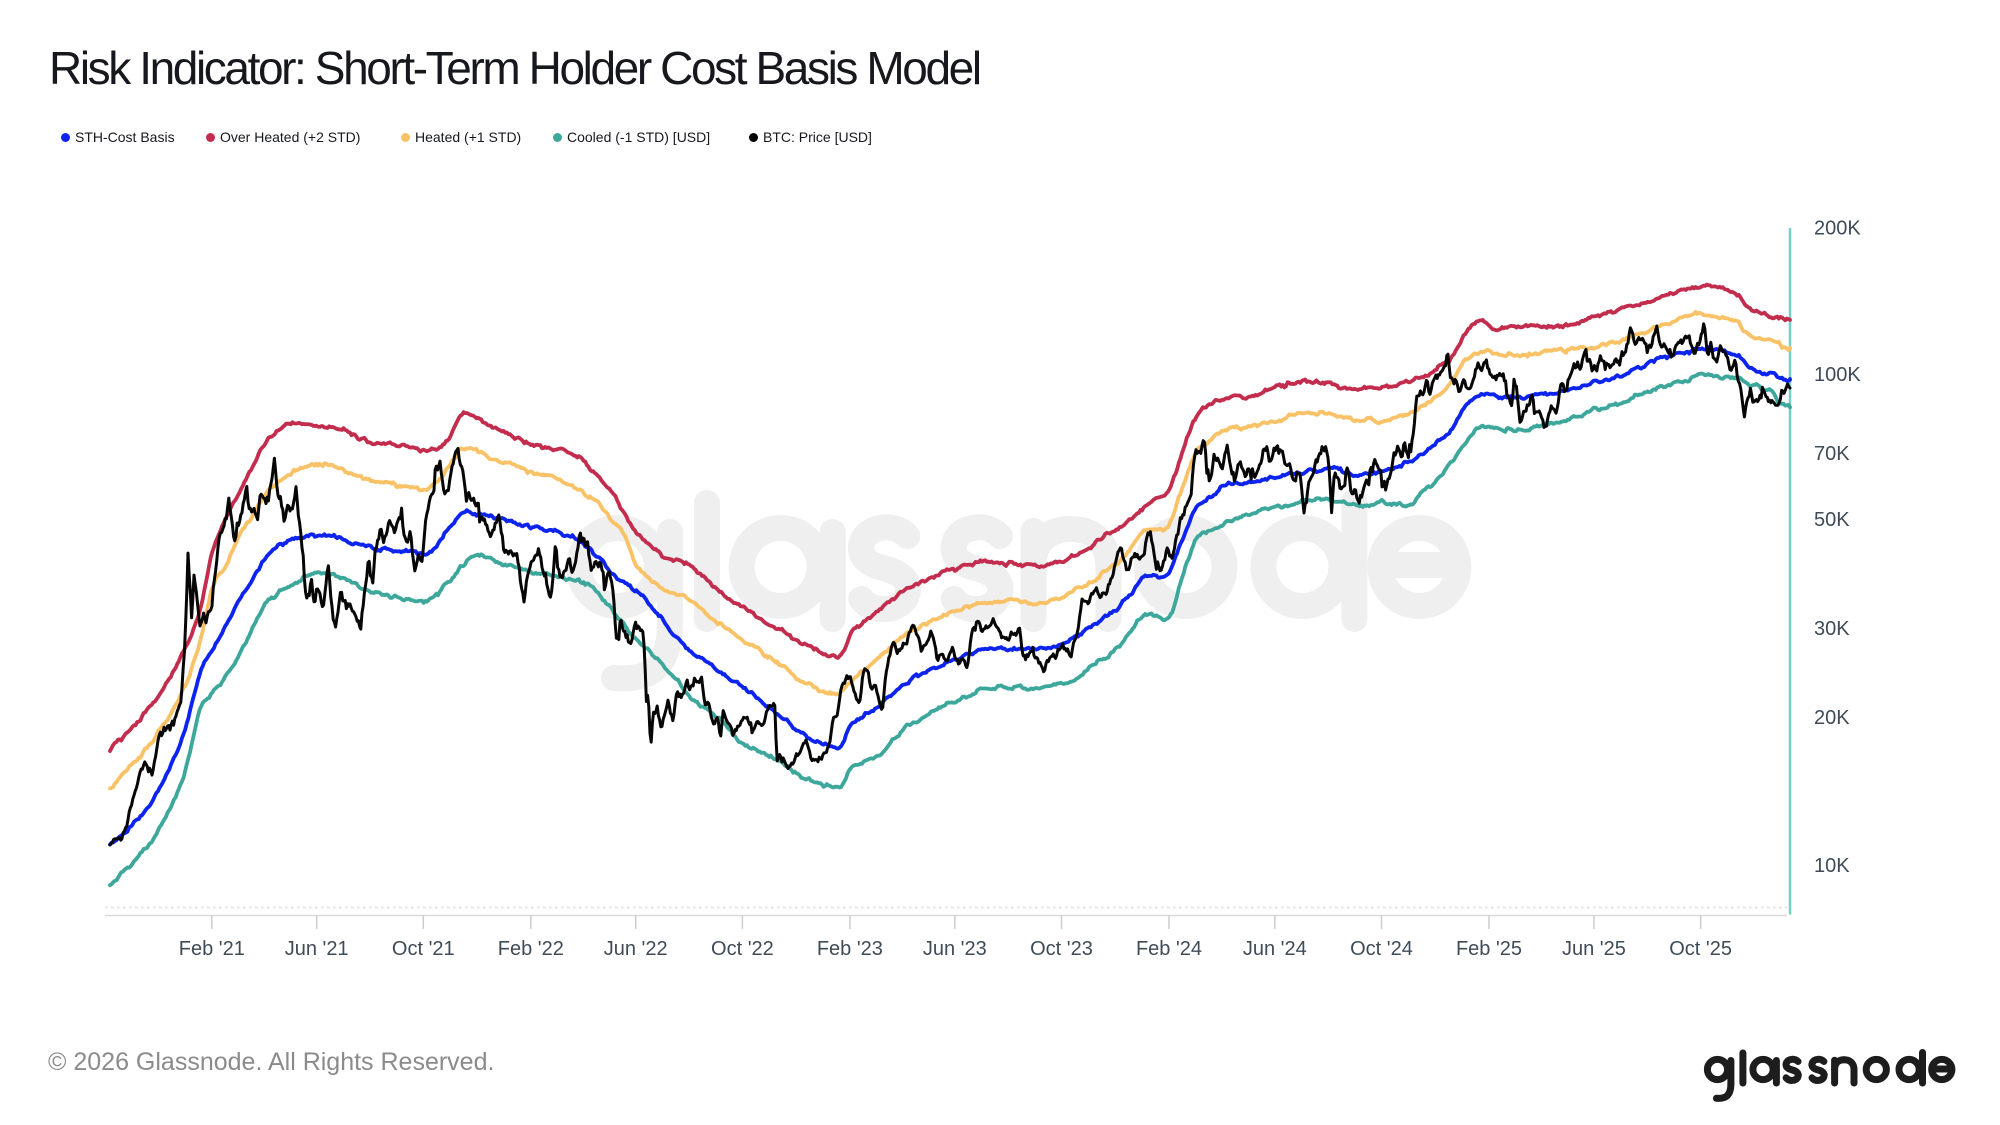 The image size is (2000, 1125). Describe the element at coordinates (1489, 949) in the screenshot. I see `svg-text: Feb '25` at that location.